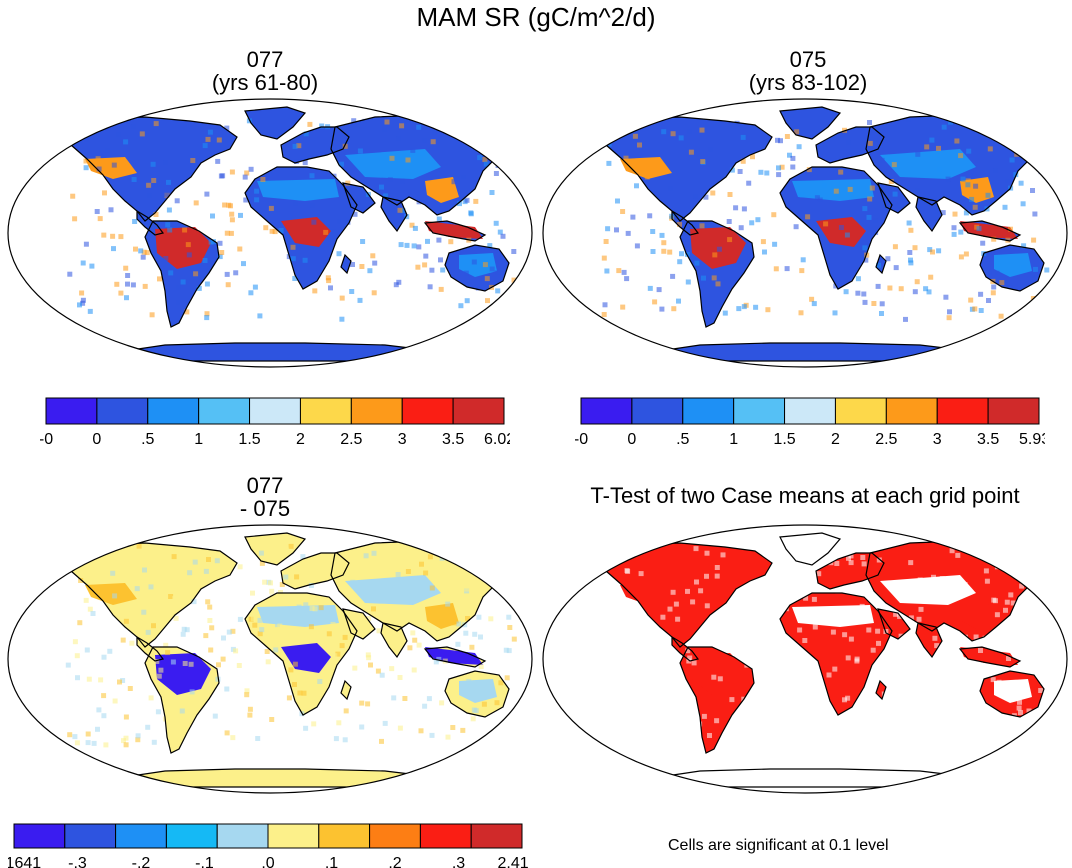 This screenshot has width=1072, height=868. What do you see at coordinates (267, 861) in the screenshot?
I see `colorbar-tick-label: .0` at bounding box center [267, 861].